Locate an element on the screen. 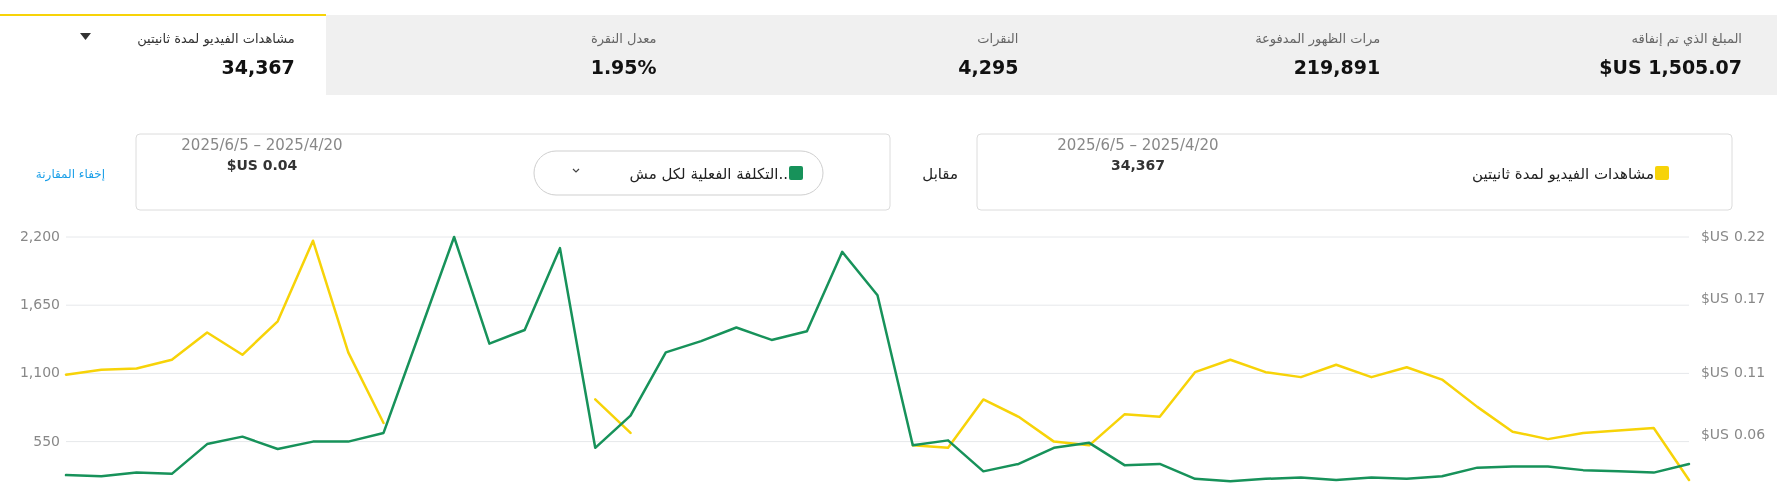 Image resolution: width=1777 pixels, height=486 pixels. y-tick-label: 550 is located at coordinates (46, 440).